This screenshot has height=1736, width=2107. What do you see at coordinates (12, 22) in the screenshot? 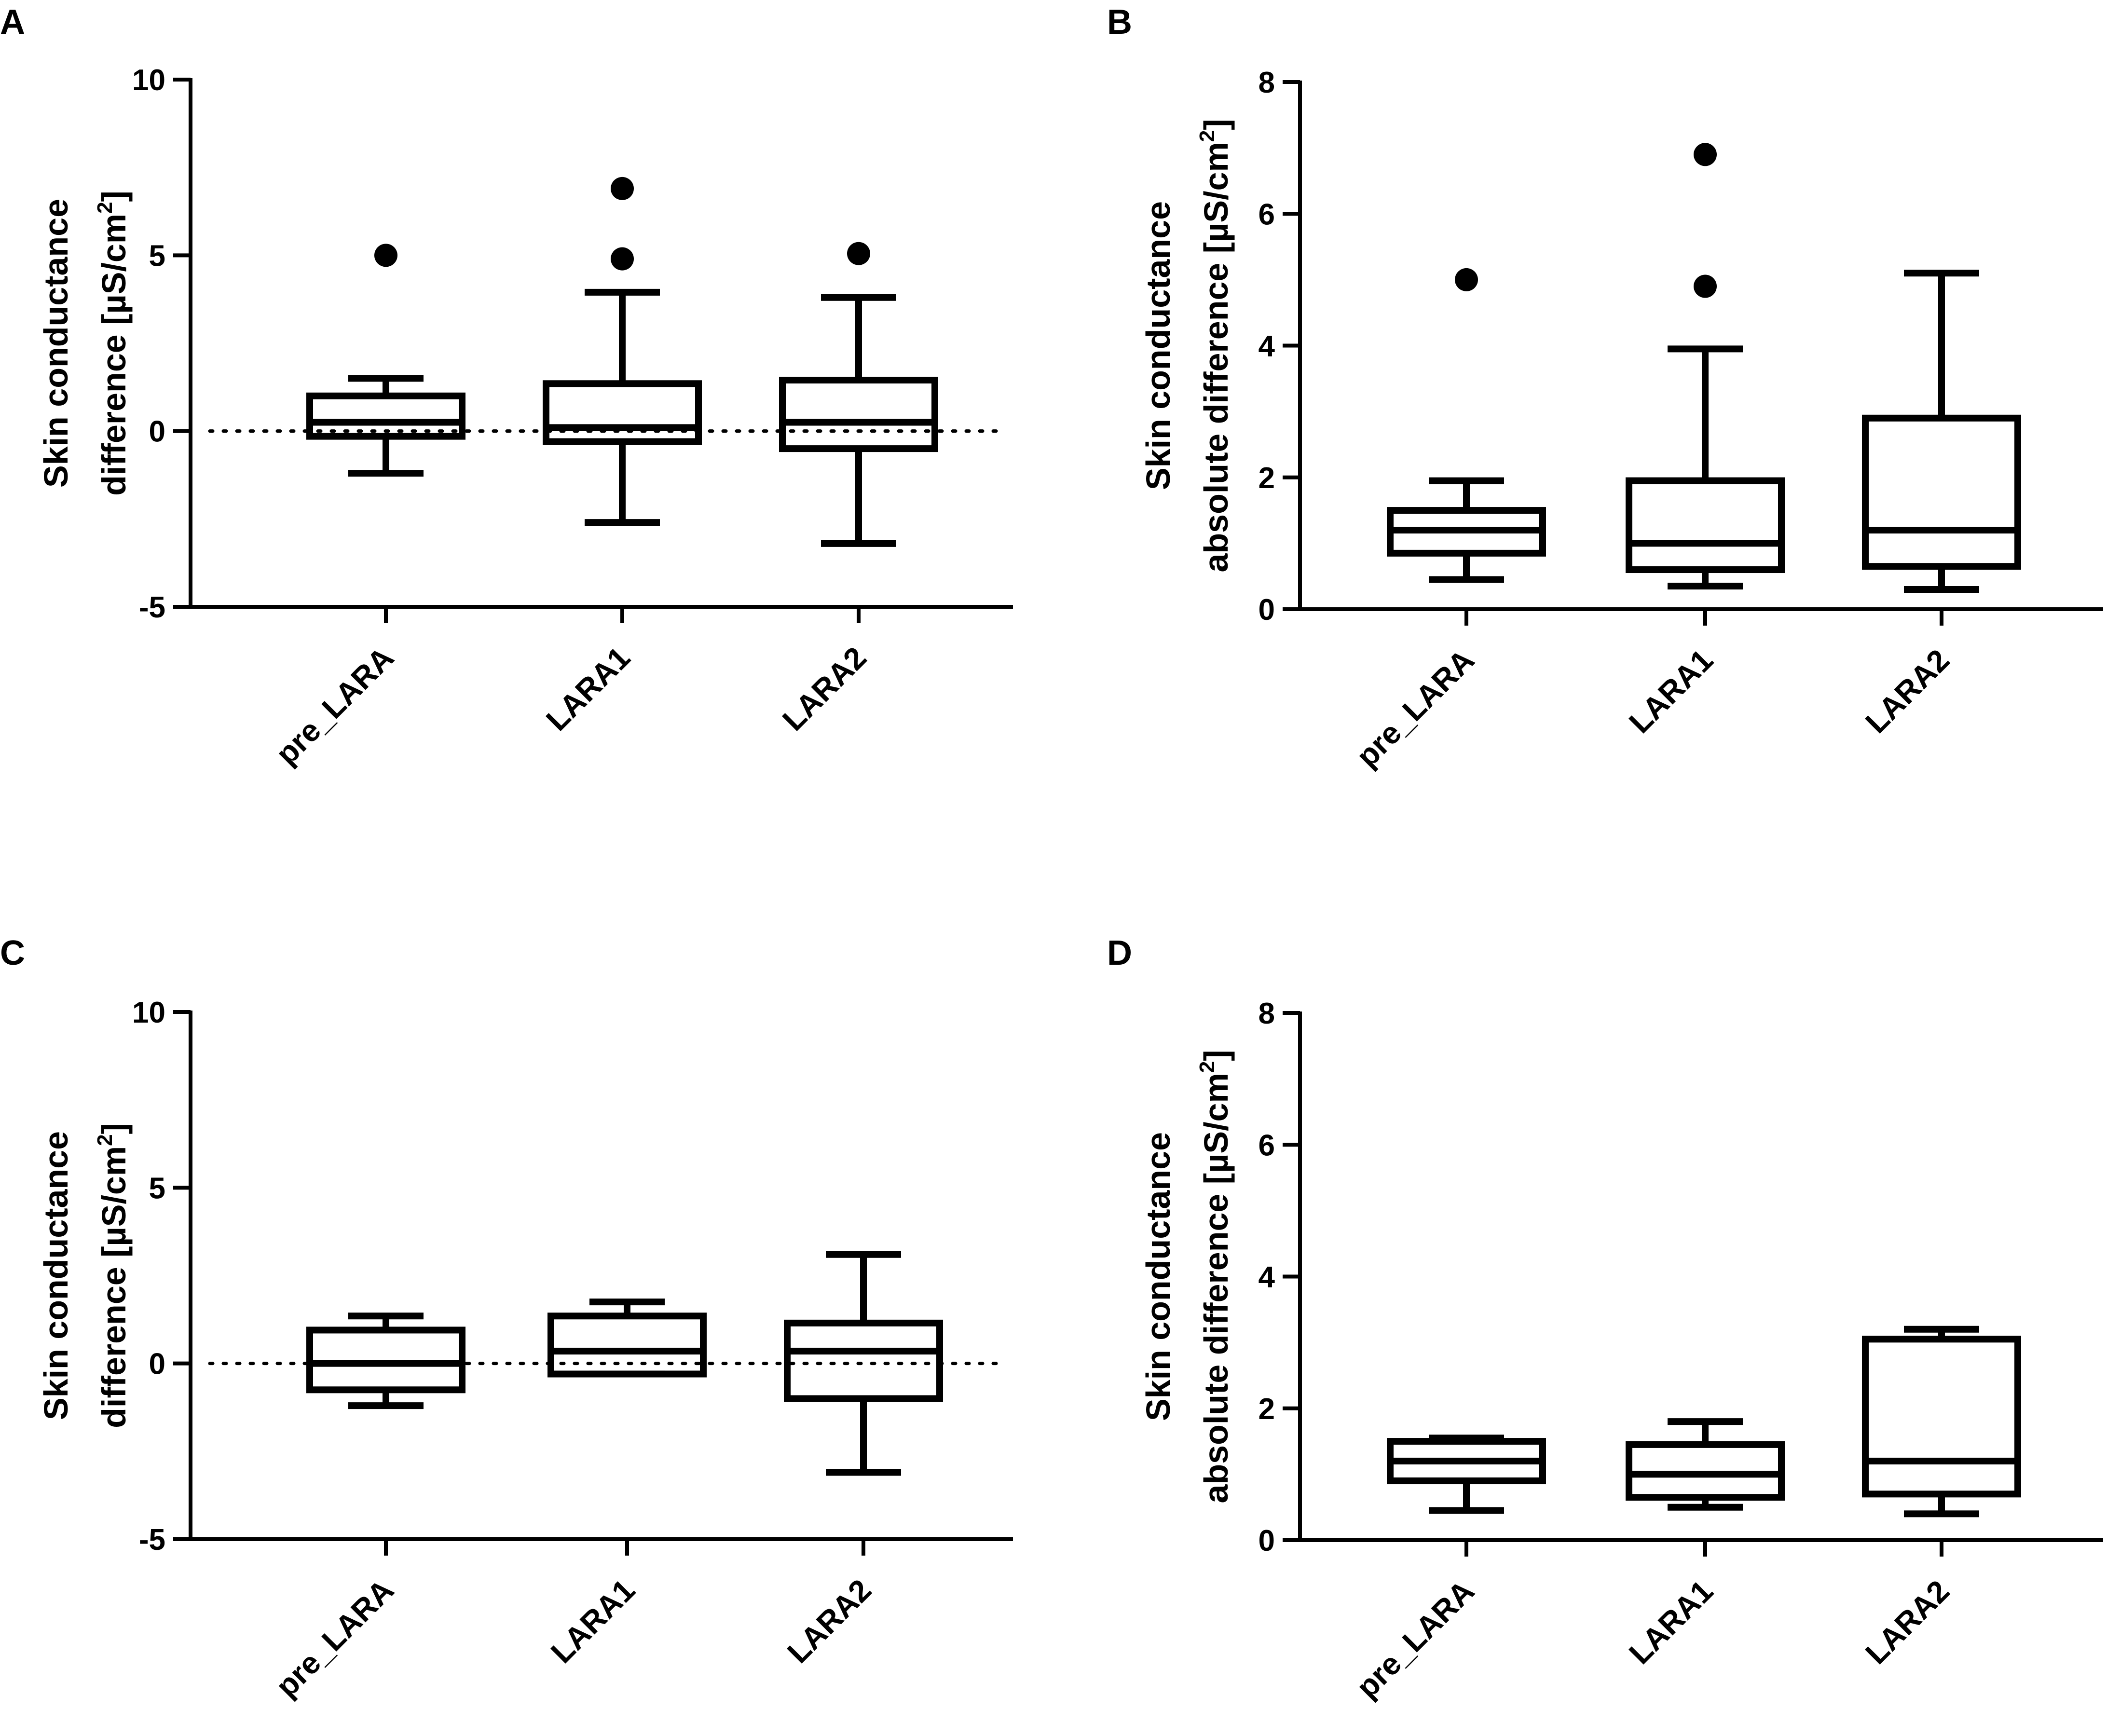
I see `panel-letter: A` at bounding box center [12, 22].